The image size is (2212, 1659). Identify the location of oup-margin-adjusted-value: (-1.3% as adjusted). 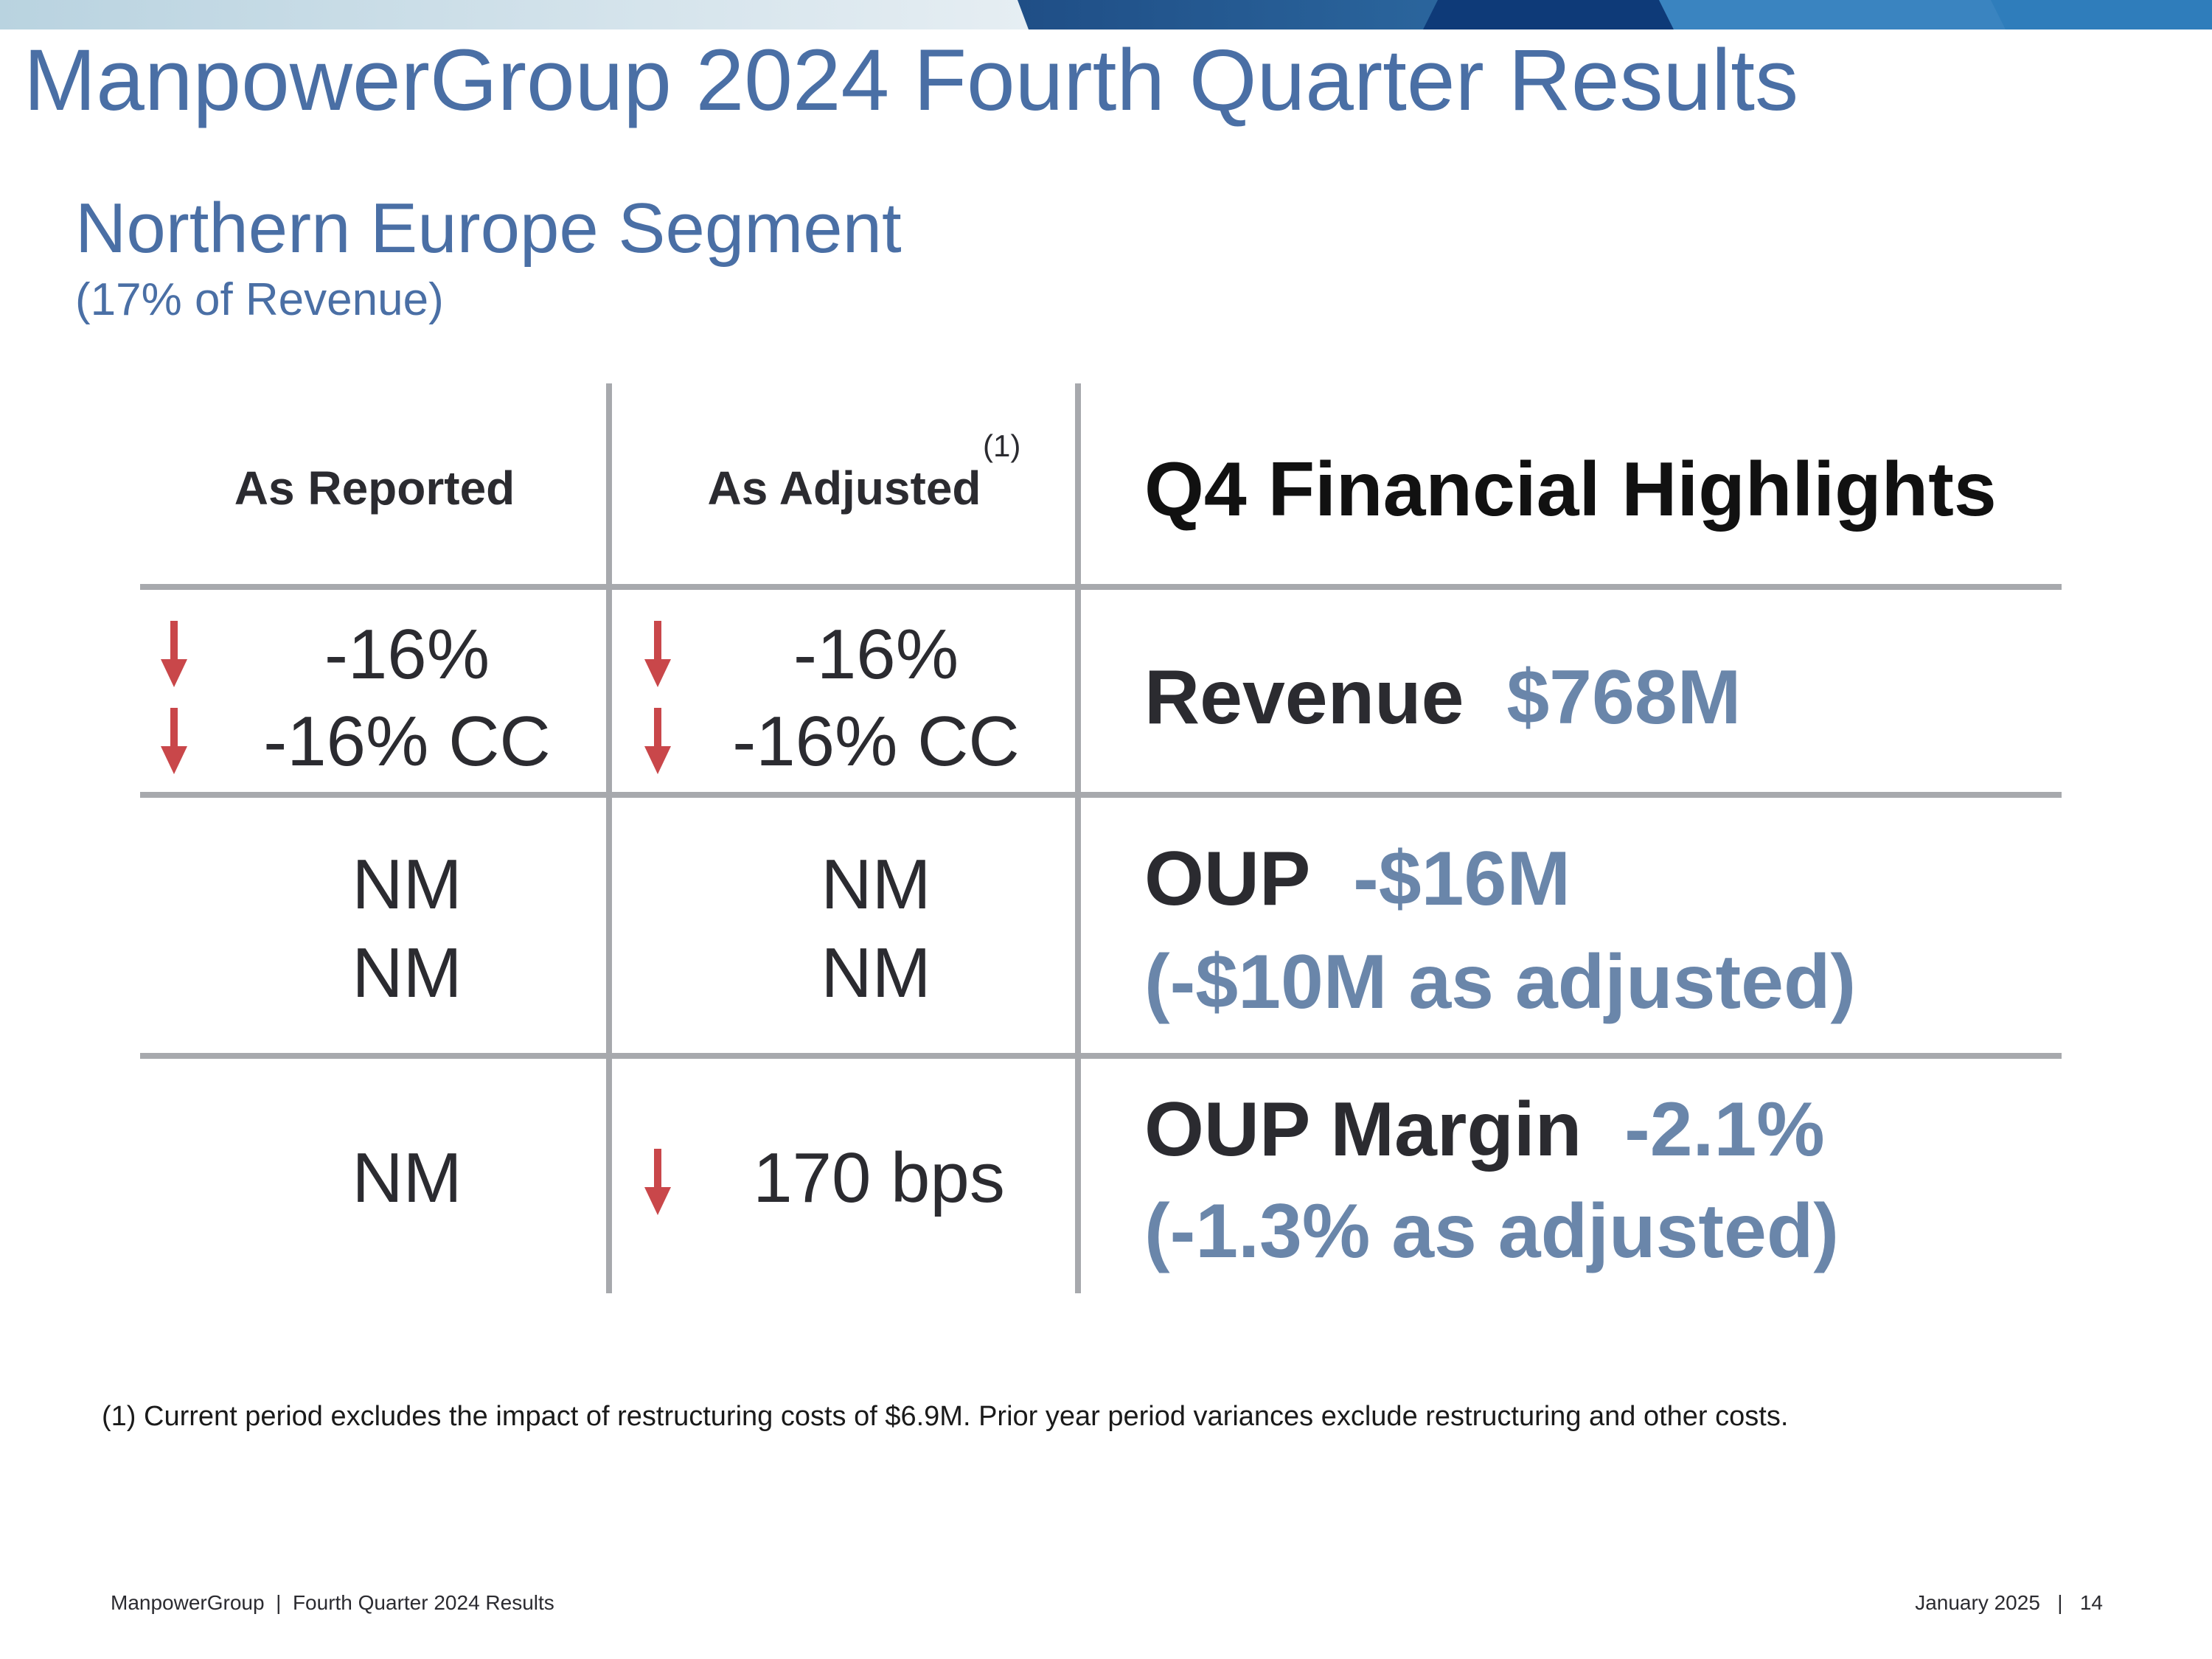
(1492, 1231).